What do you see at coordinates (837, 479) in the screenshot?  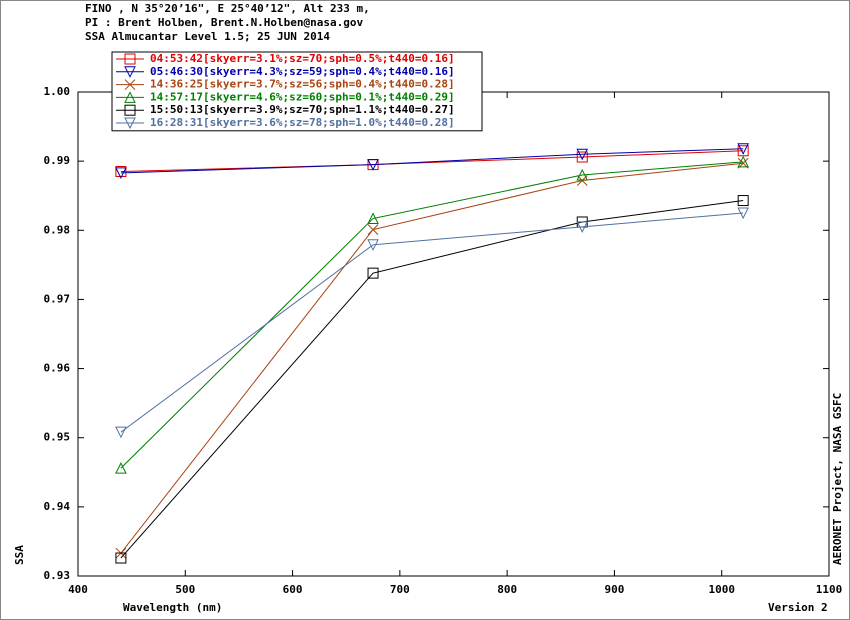 I see `side-note: AERONET Project, NASA GSFC` at bounding box center [837, 479].